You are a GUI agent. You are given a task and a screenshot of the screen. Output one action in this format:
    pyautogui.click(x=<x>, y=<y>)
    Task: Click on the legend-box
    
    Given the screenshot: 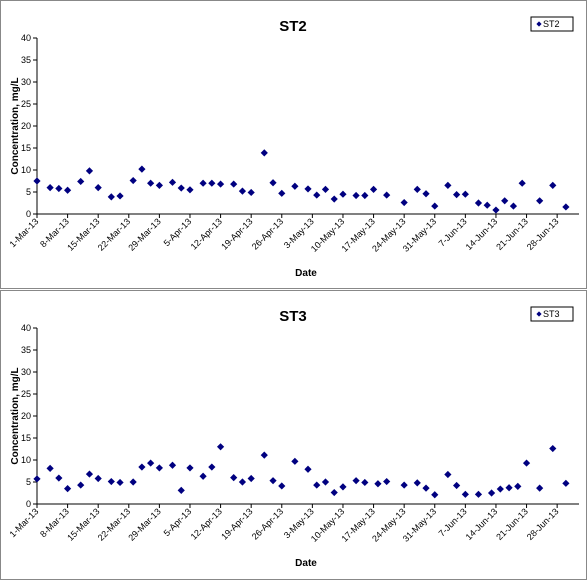 What is the action you would take?
    pyautogui.click(x=552, y=24)
    